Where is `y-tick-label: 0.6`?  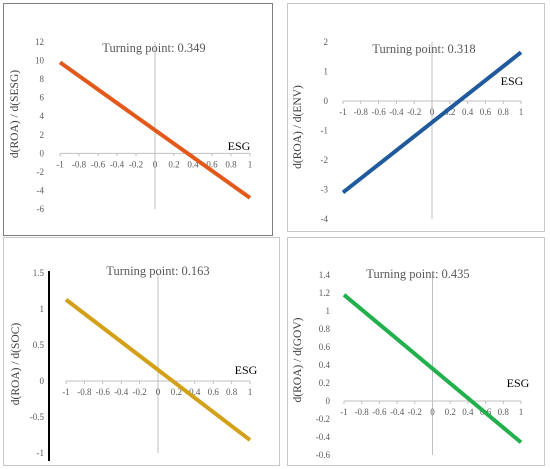 y-tick-label: 0.6 is located at coordinates (325, 347).